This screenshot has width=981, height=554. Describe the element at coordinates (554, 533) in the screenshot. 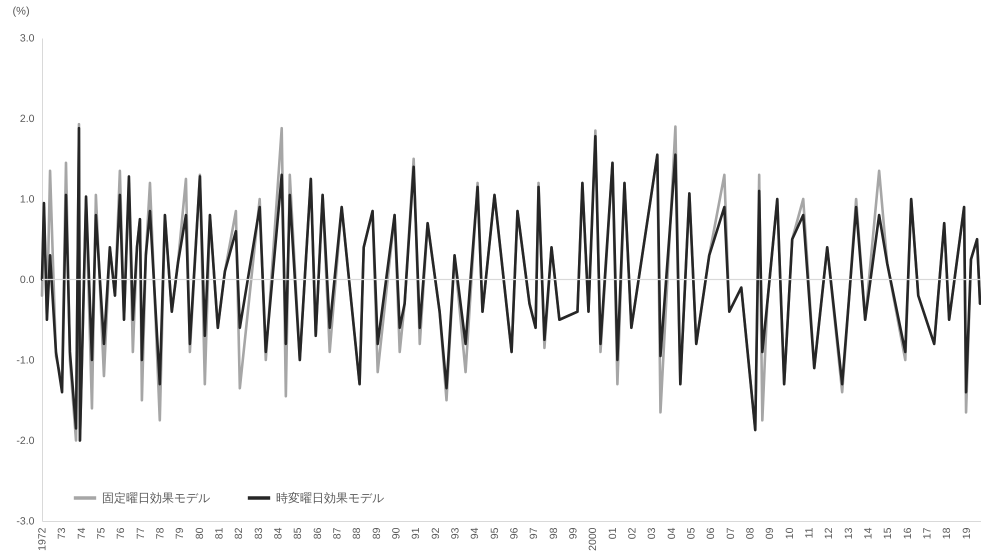

I see `x-tick-label: 98` at that location.